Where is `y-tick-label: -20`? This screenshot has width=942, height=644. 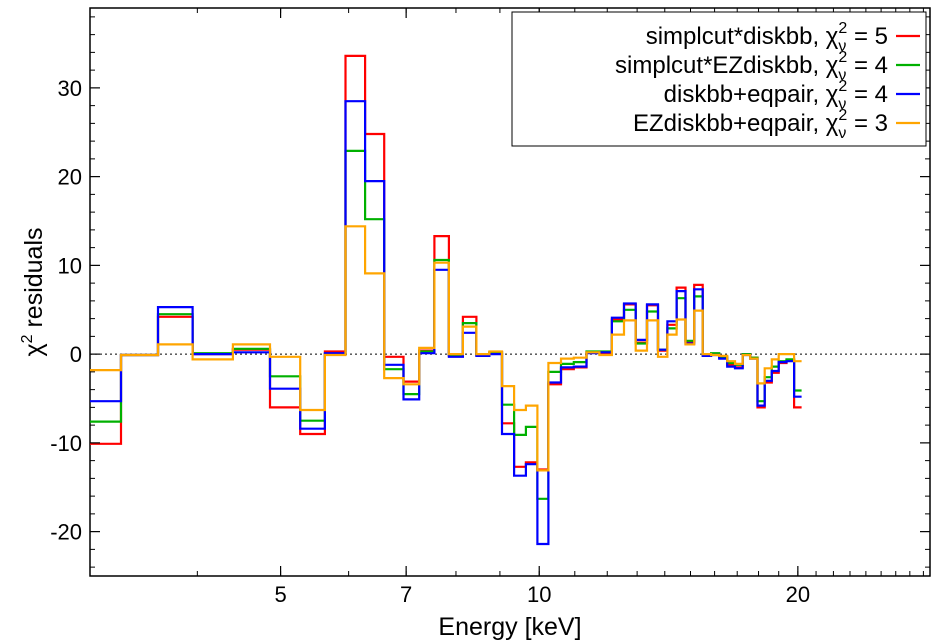 y-tick-label: -20 is located at coordinates (66, 532).